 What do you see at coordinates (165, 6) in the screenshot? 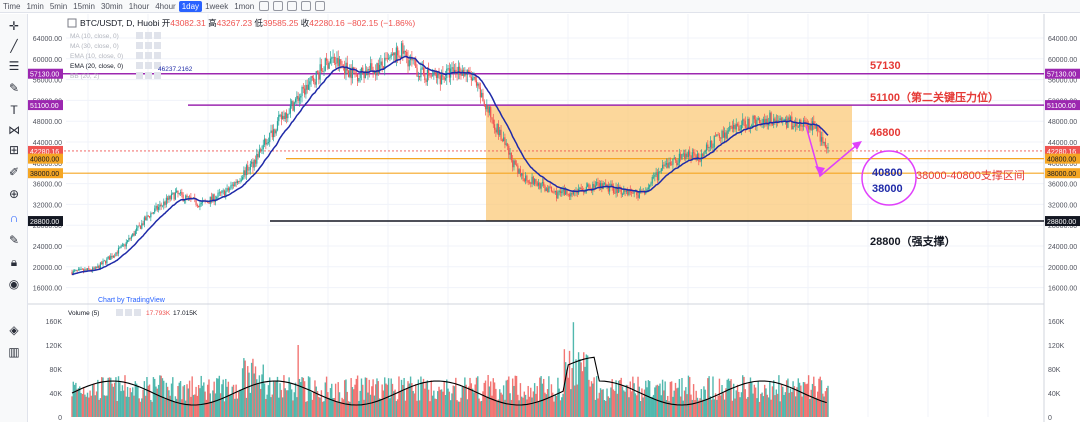
I see `timeframe-4hour: 4hour` at bounding box center [165, 6].